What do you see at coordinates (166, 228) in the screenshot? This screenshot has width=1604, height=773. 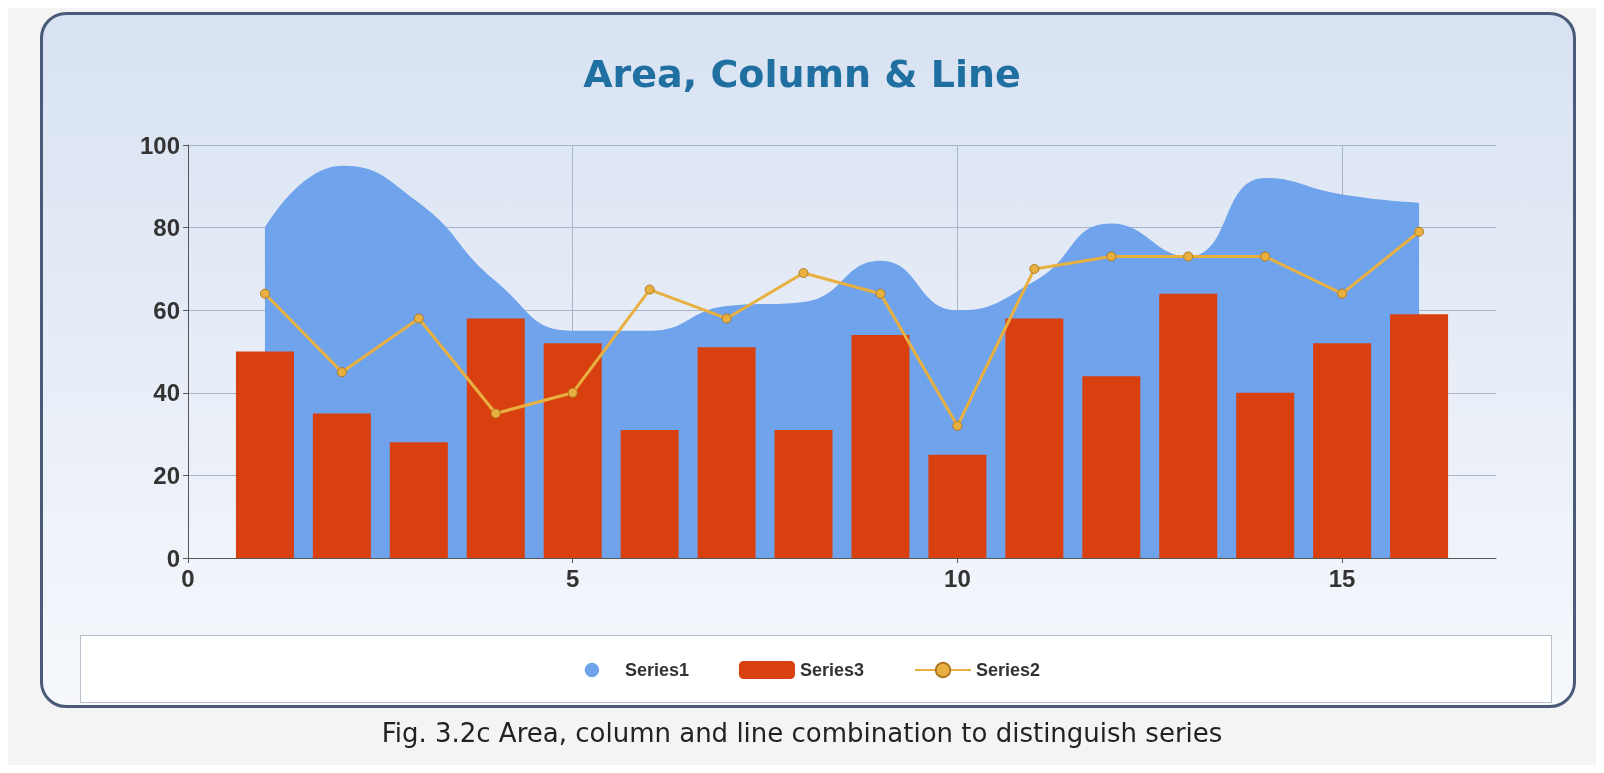 I see `y-tick-label: 80` at bounding box center [166, 228].